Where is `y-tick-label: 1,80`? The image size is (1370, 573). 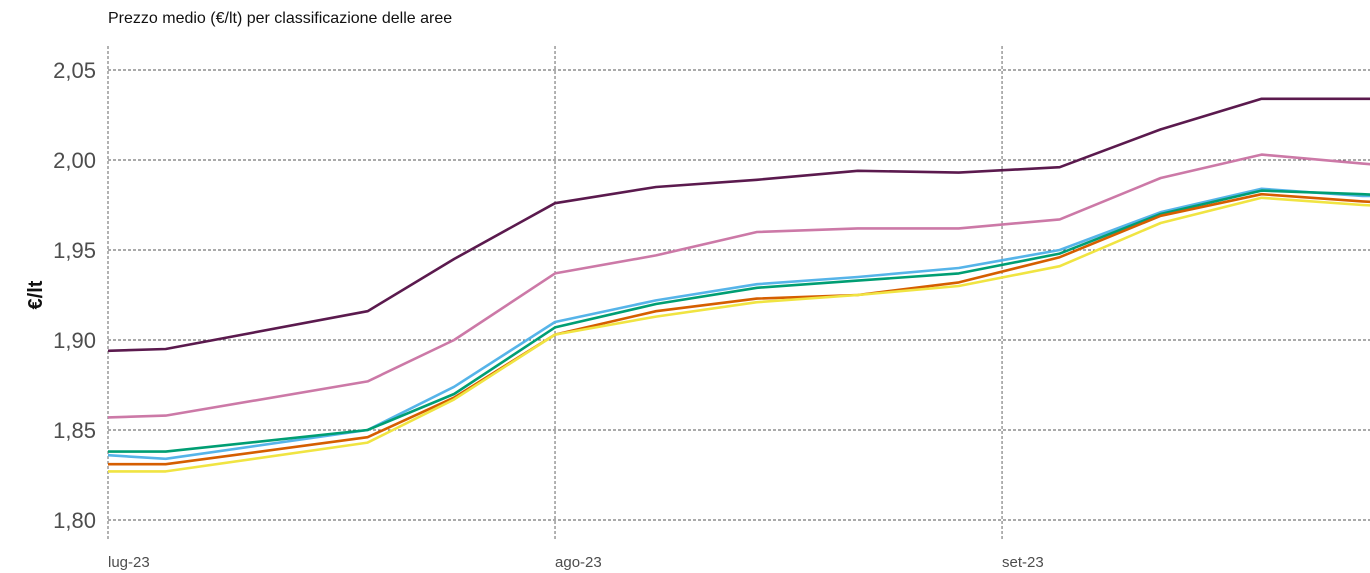 y-tick-label: 1,80 is located at coordinates (74, 520).